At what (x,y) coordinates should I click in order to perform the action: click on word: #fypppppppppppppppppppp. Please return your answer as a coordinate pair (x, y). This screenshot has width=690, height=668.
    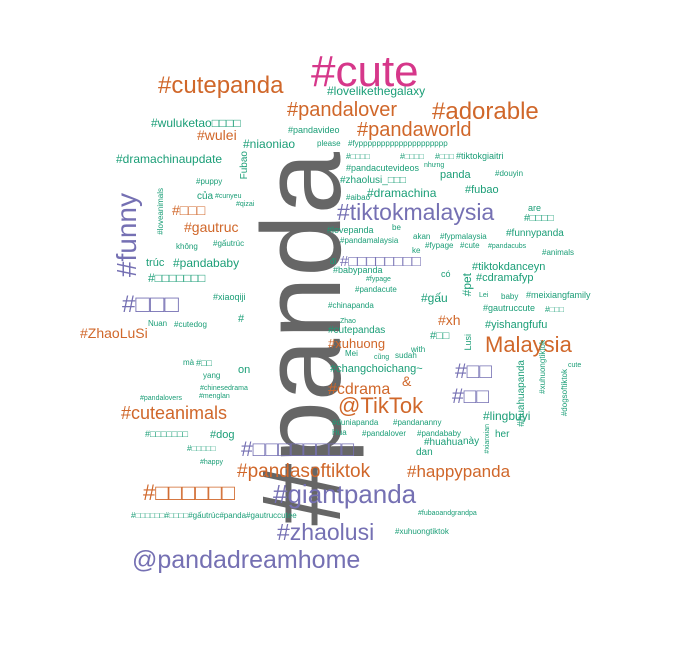
    Looking at the image, I should click on (398, 143).